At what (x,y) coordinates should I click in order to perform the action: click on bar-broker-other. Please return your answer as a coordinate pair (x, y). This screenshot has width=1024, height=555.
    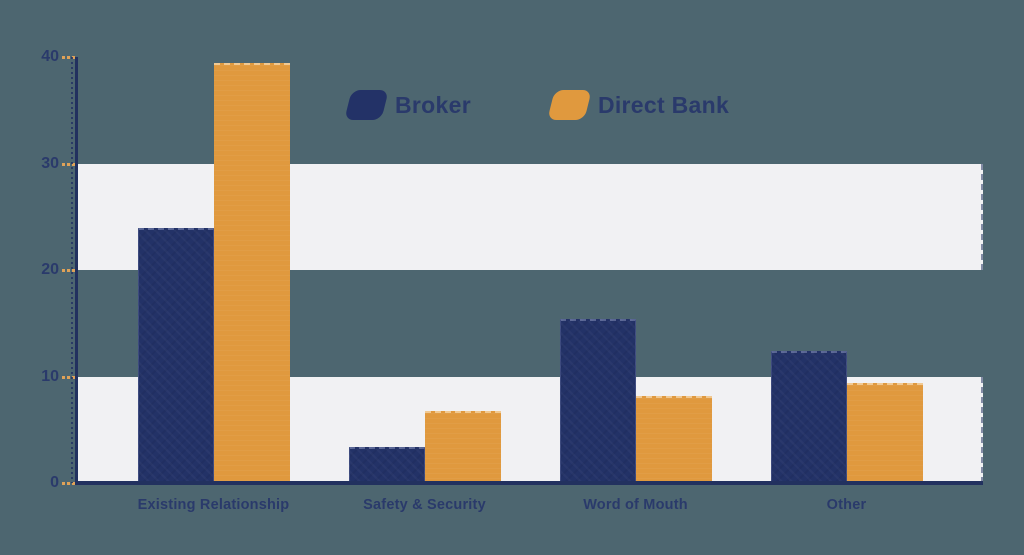
    Looking at the image, I should click on (808, 416).